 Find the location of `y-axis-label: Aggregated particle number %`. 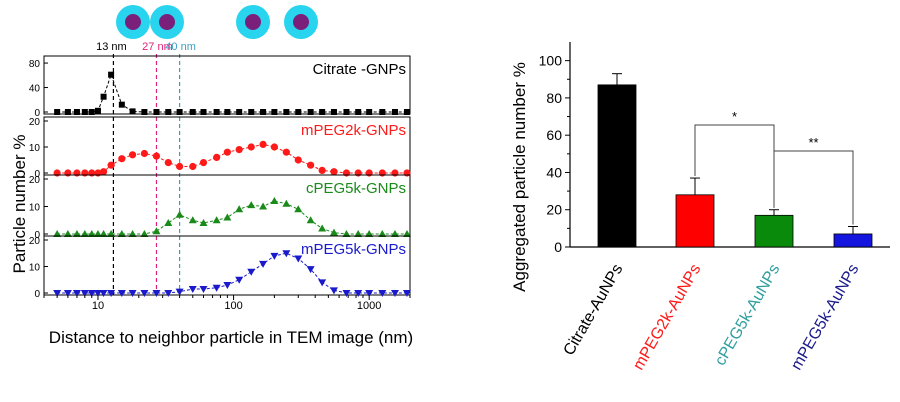

y-axis-label: Aggregated particle number % is located at coordinates (519, 177).